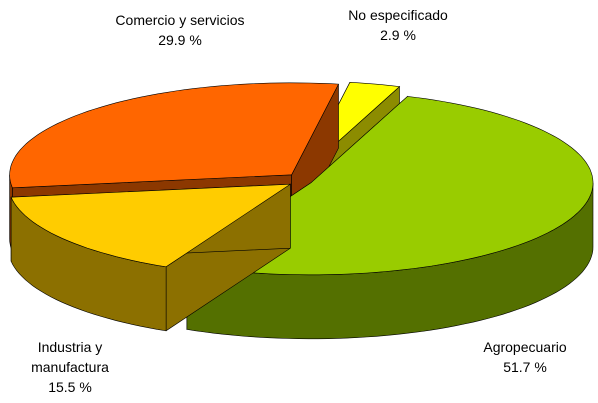 The image size is (598, 403). I want to click on slice-label: Comercio y servicios 29.9 %, so click(180, 30).